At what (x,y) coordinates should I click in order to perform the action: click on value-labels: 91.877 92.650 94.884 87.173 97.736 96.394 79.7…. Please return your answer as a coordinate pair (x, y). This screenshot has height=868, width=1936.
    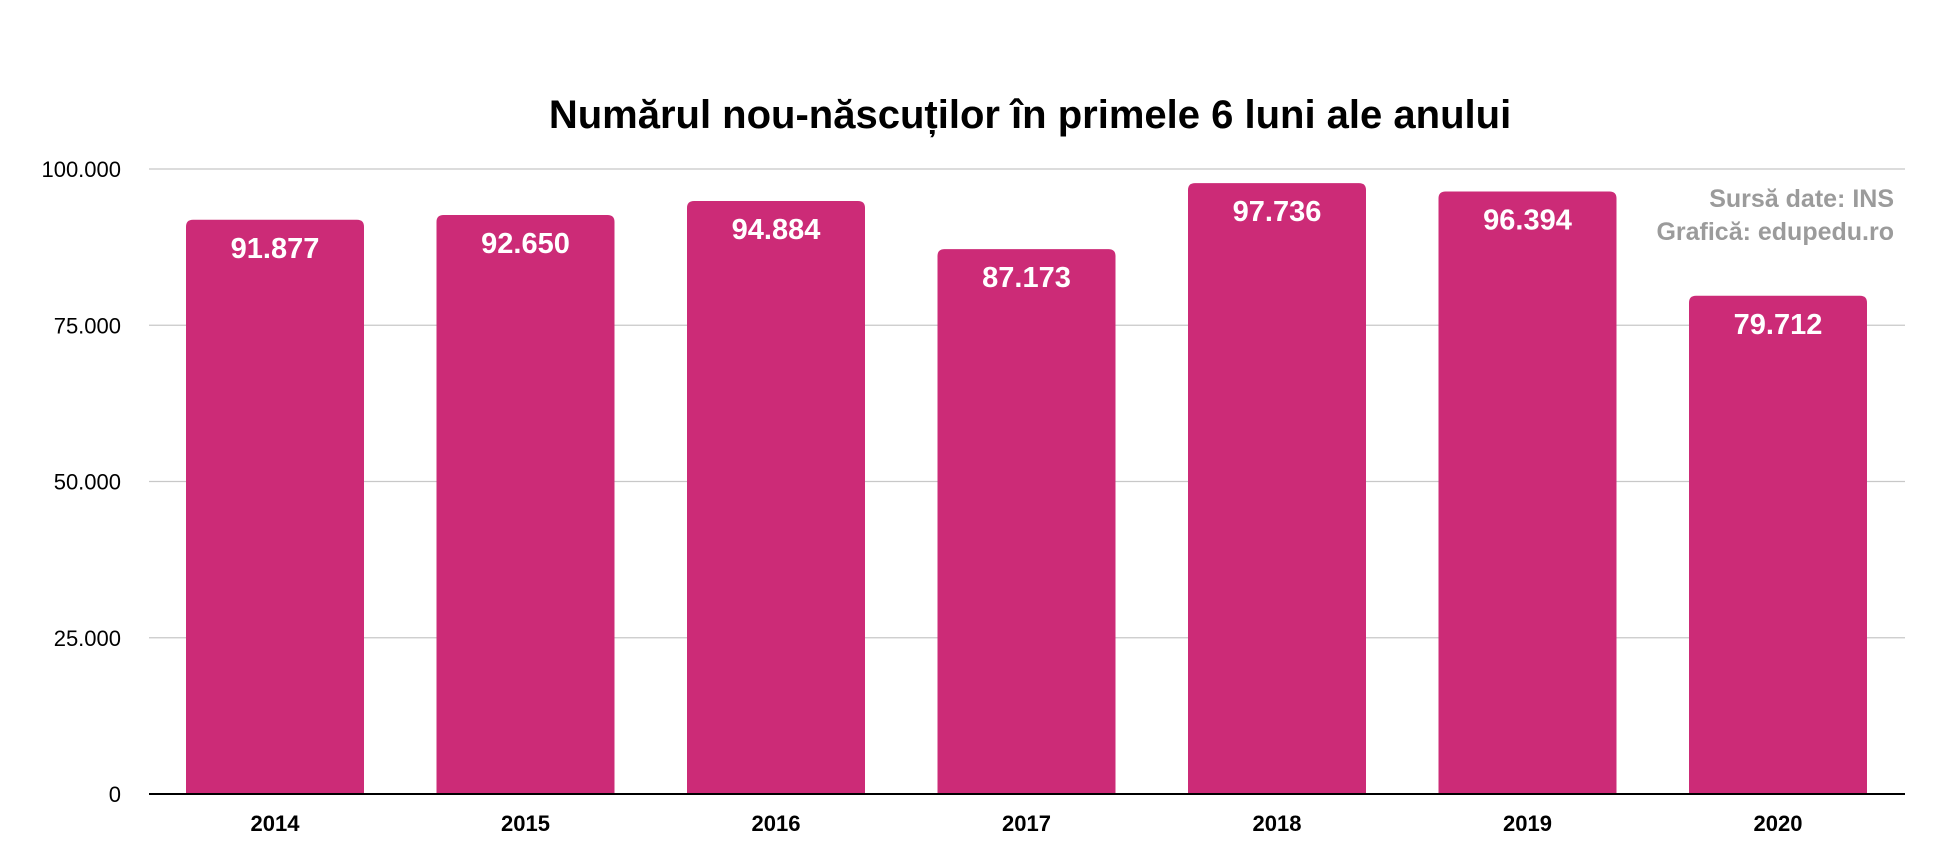
    Looking at the image, I should click on (1027, 268).